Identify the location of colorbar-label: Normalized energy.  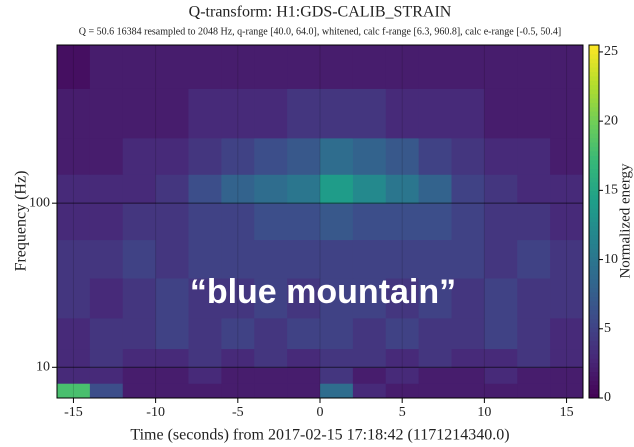
(625, 221).